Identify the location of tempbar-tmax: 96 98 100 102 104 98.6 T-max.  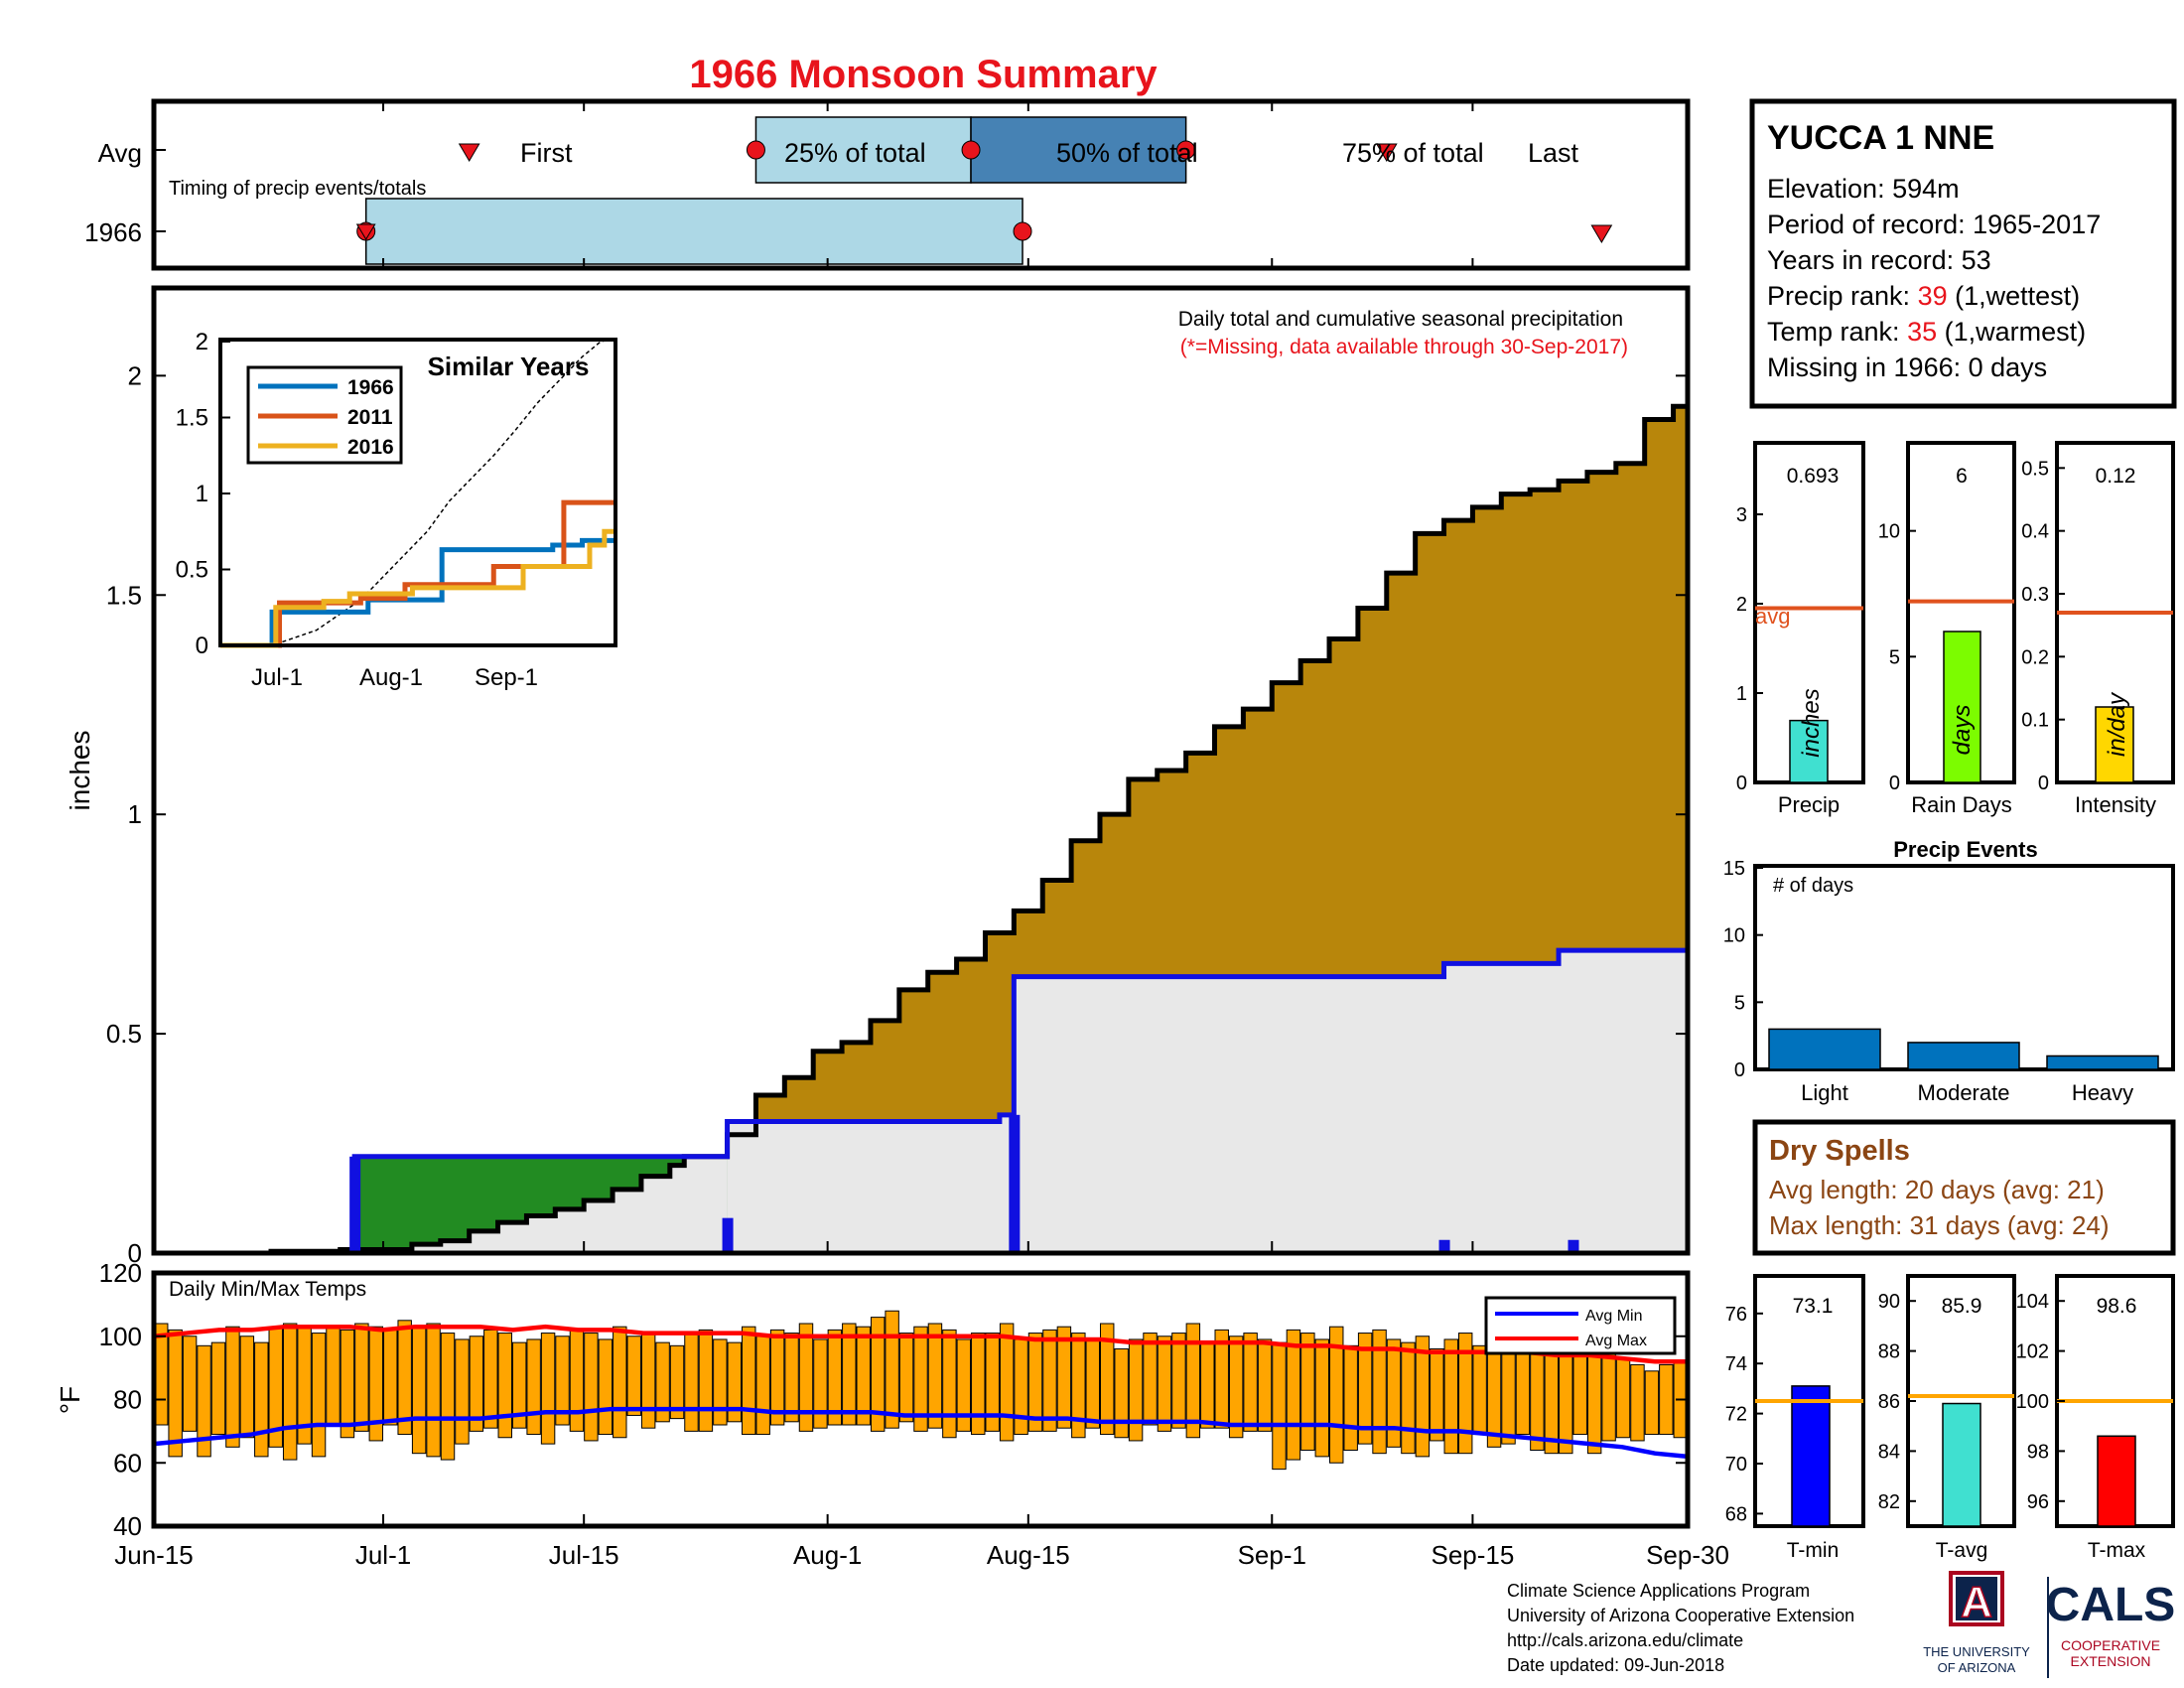
(2095, 1418).